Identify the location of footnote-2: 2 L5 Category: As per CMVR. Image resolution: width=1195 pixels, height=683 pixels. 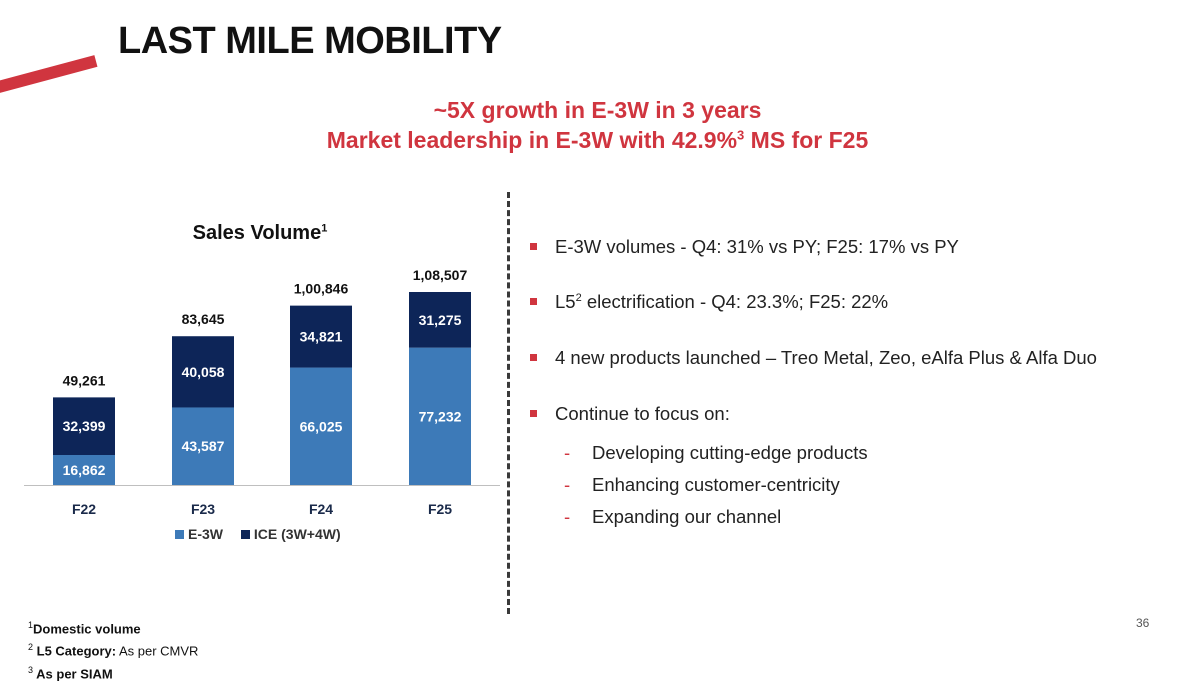
(113, 649).